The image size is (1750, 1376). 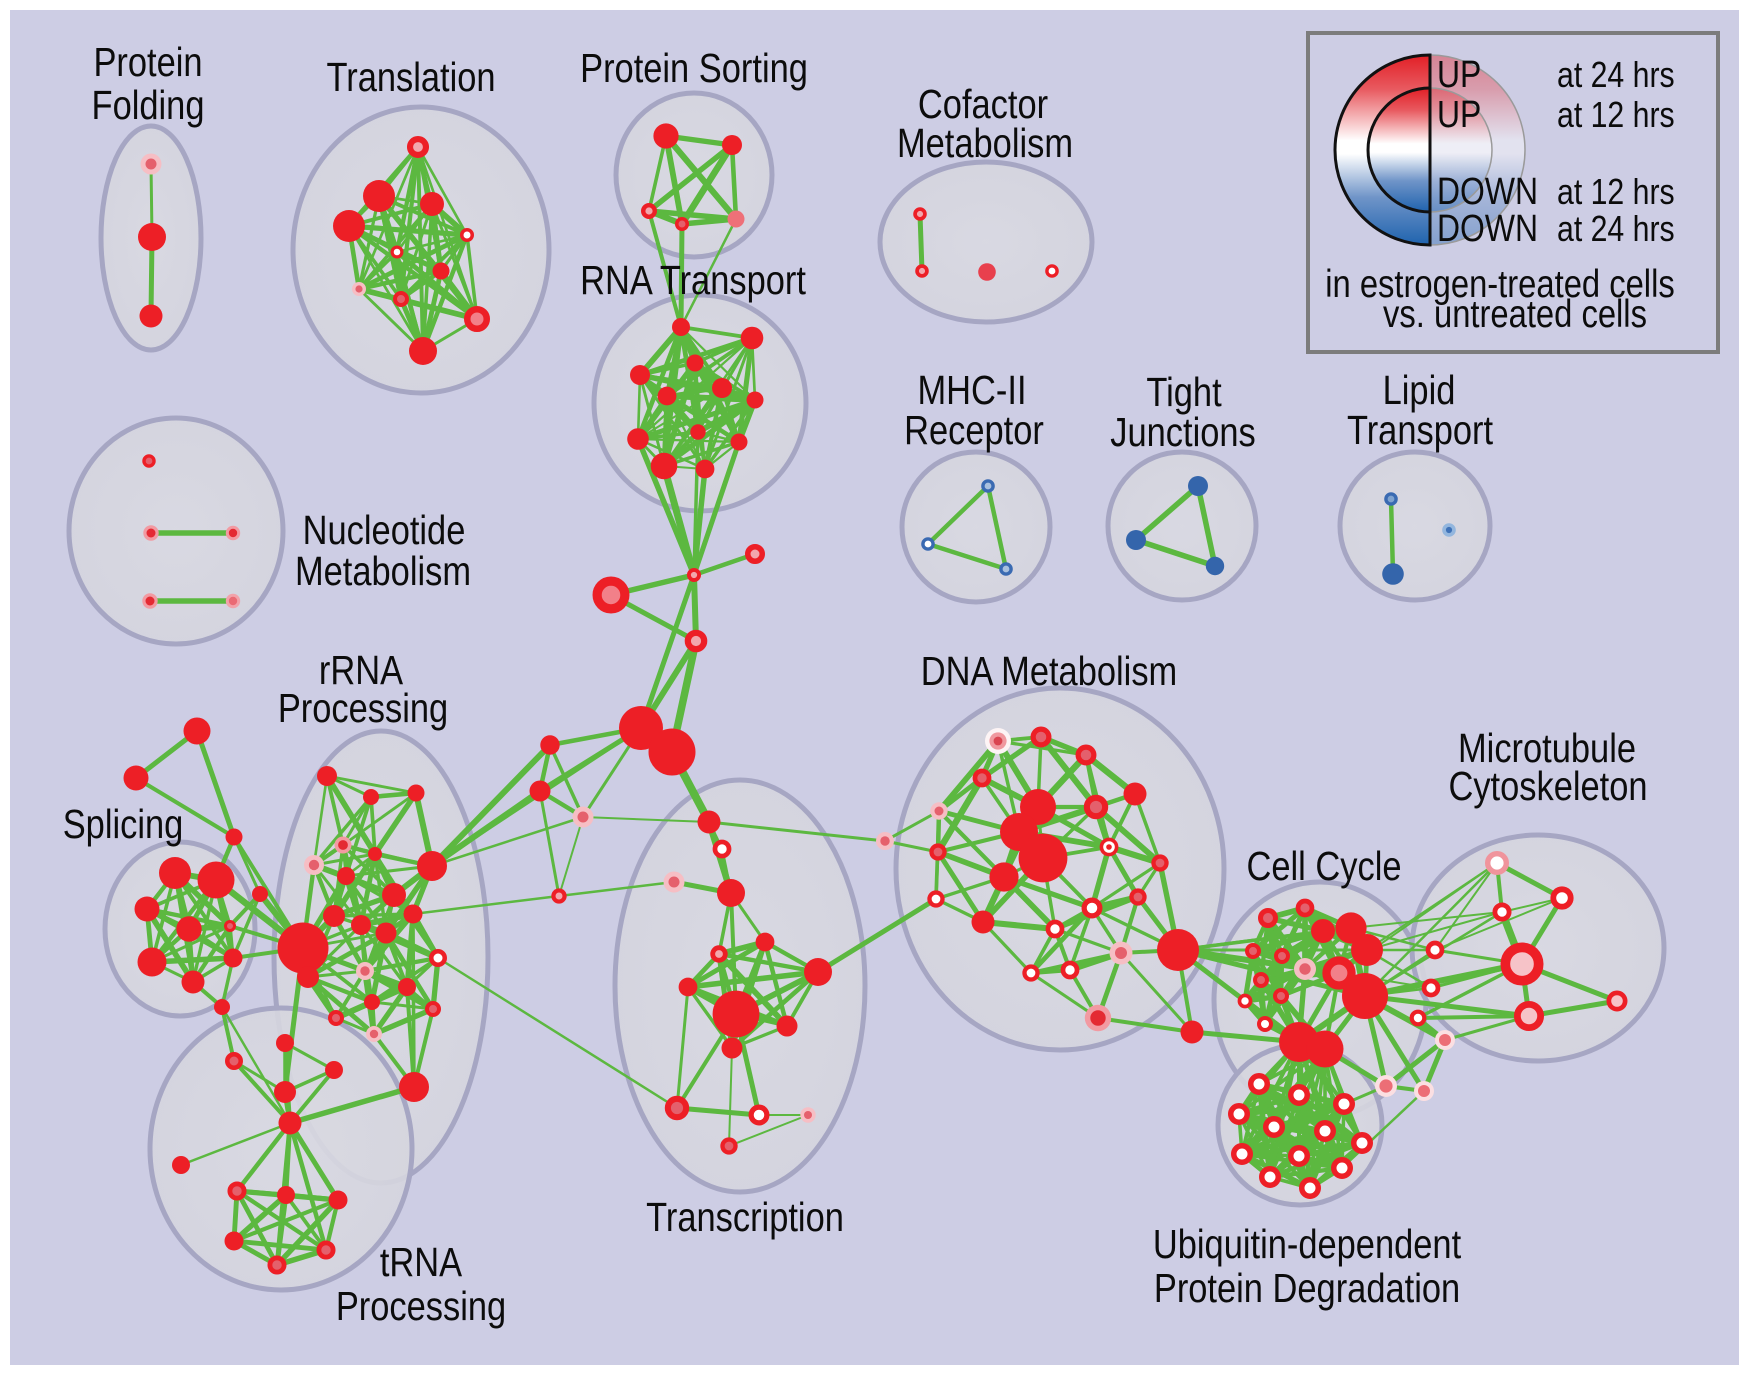 I want to click on svg-text: Transcription, so click(x=745, y=1217).